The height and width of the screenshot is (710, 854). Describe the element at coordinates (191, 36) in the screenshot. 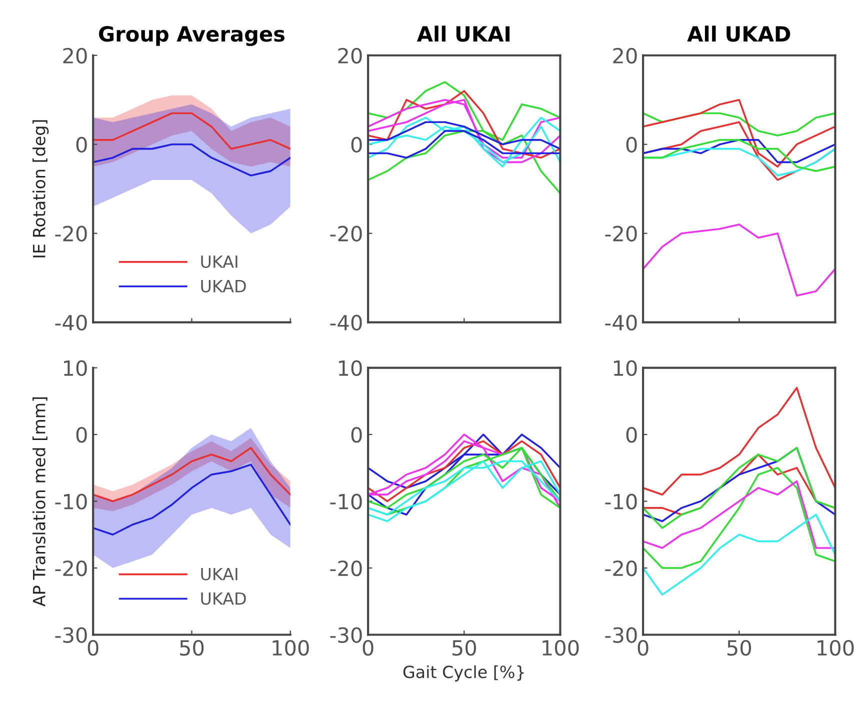

I see `chart-title: Group Averages` at that location.